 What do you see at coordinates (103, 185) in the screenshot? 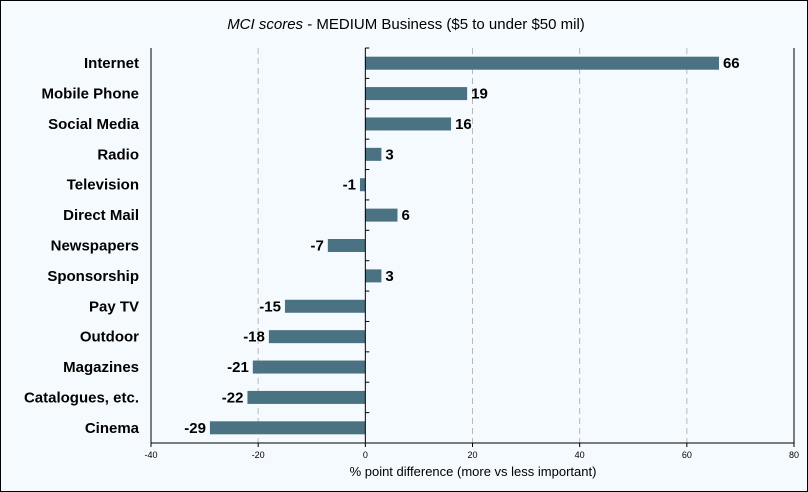
I see `category-label: Television` at bounding box center [103, 185].